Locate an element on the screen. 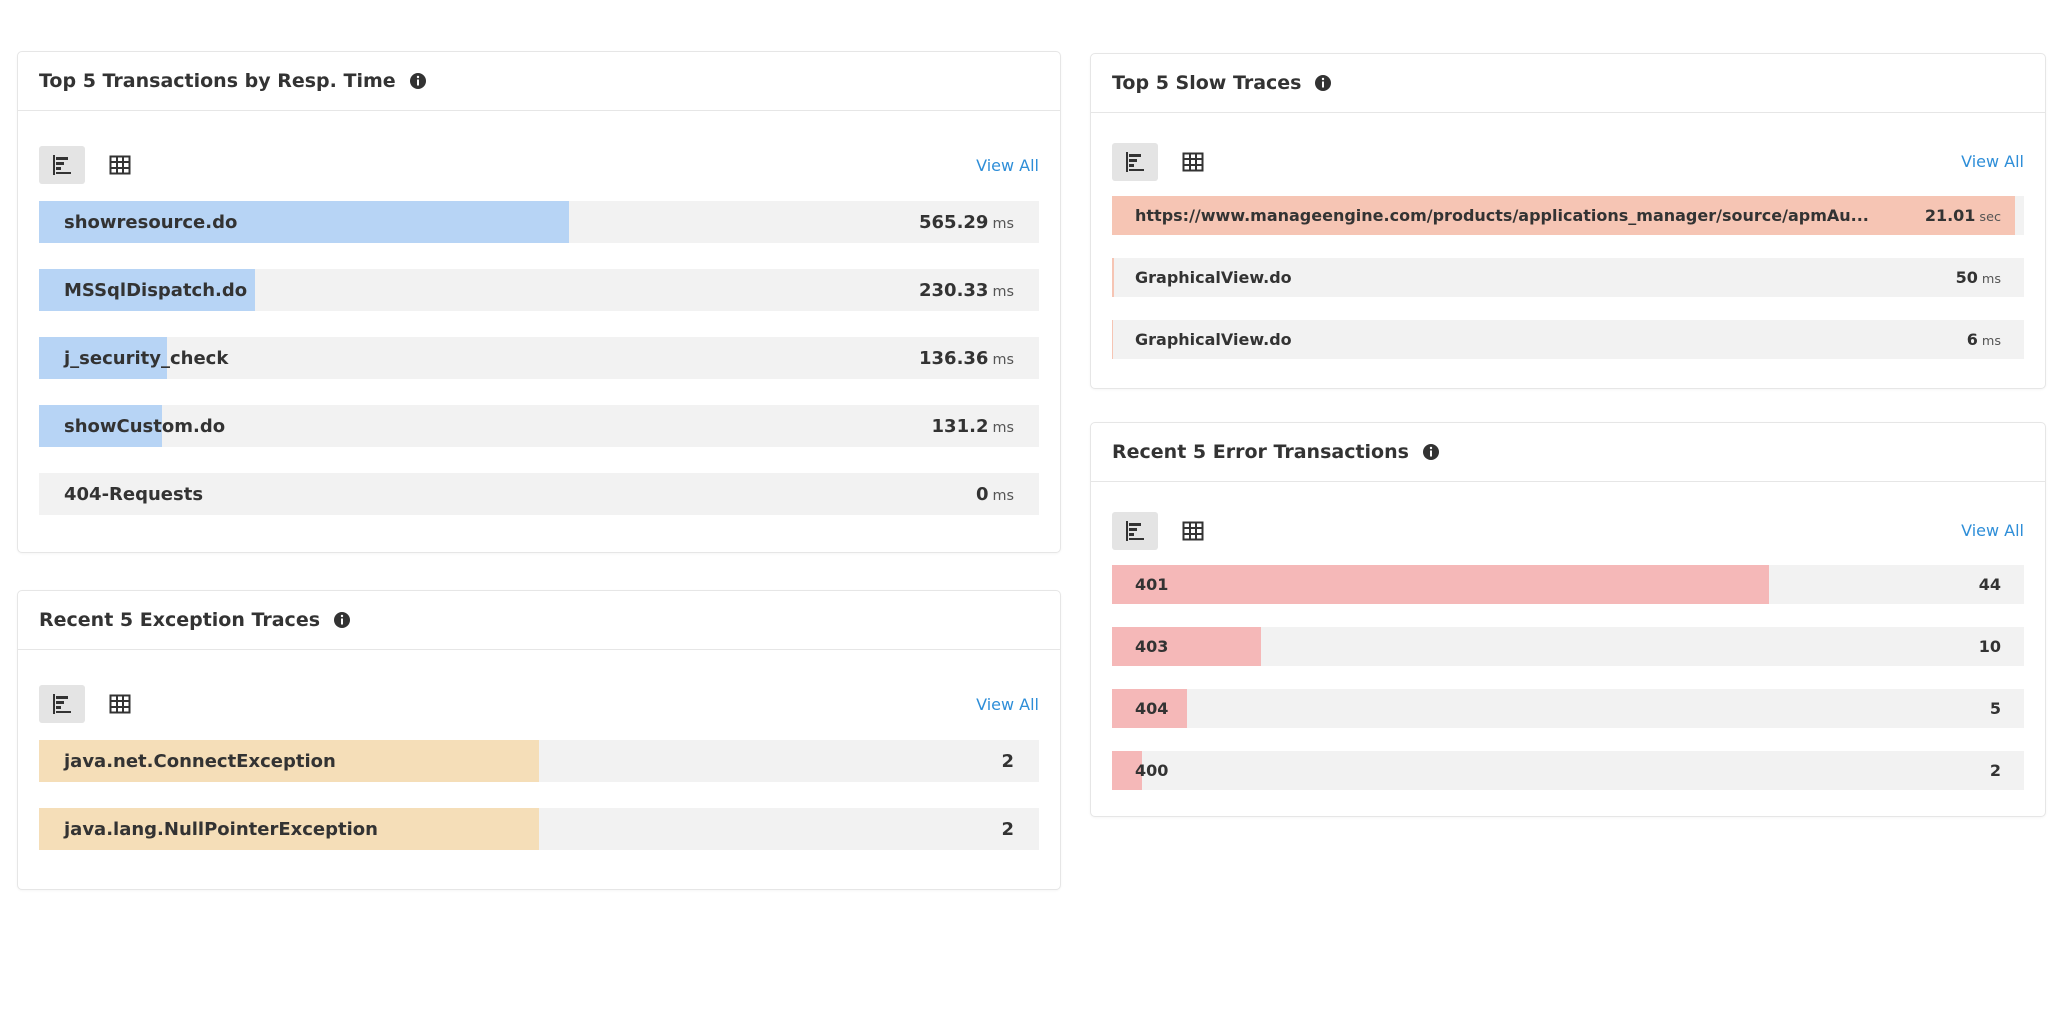  row-value: 5 is located at coordinates (1995, 708).